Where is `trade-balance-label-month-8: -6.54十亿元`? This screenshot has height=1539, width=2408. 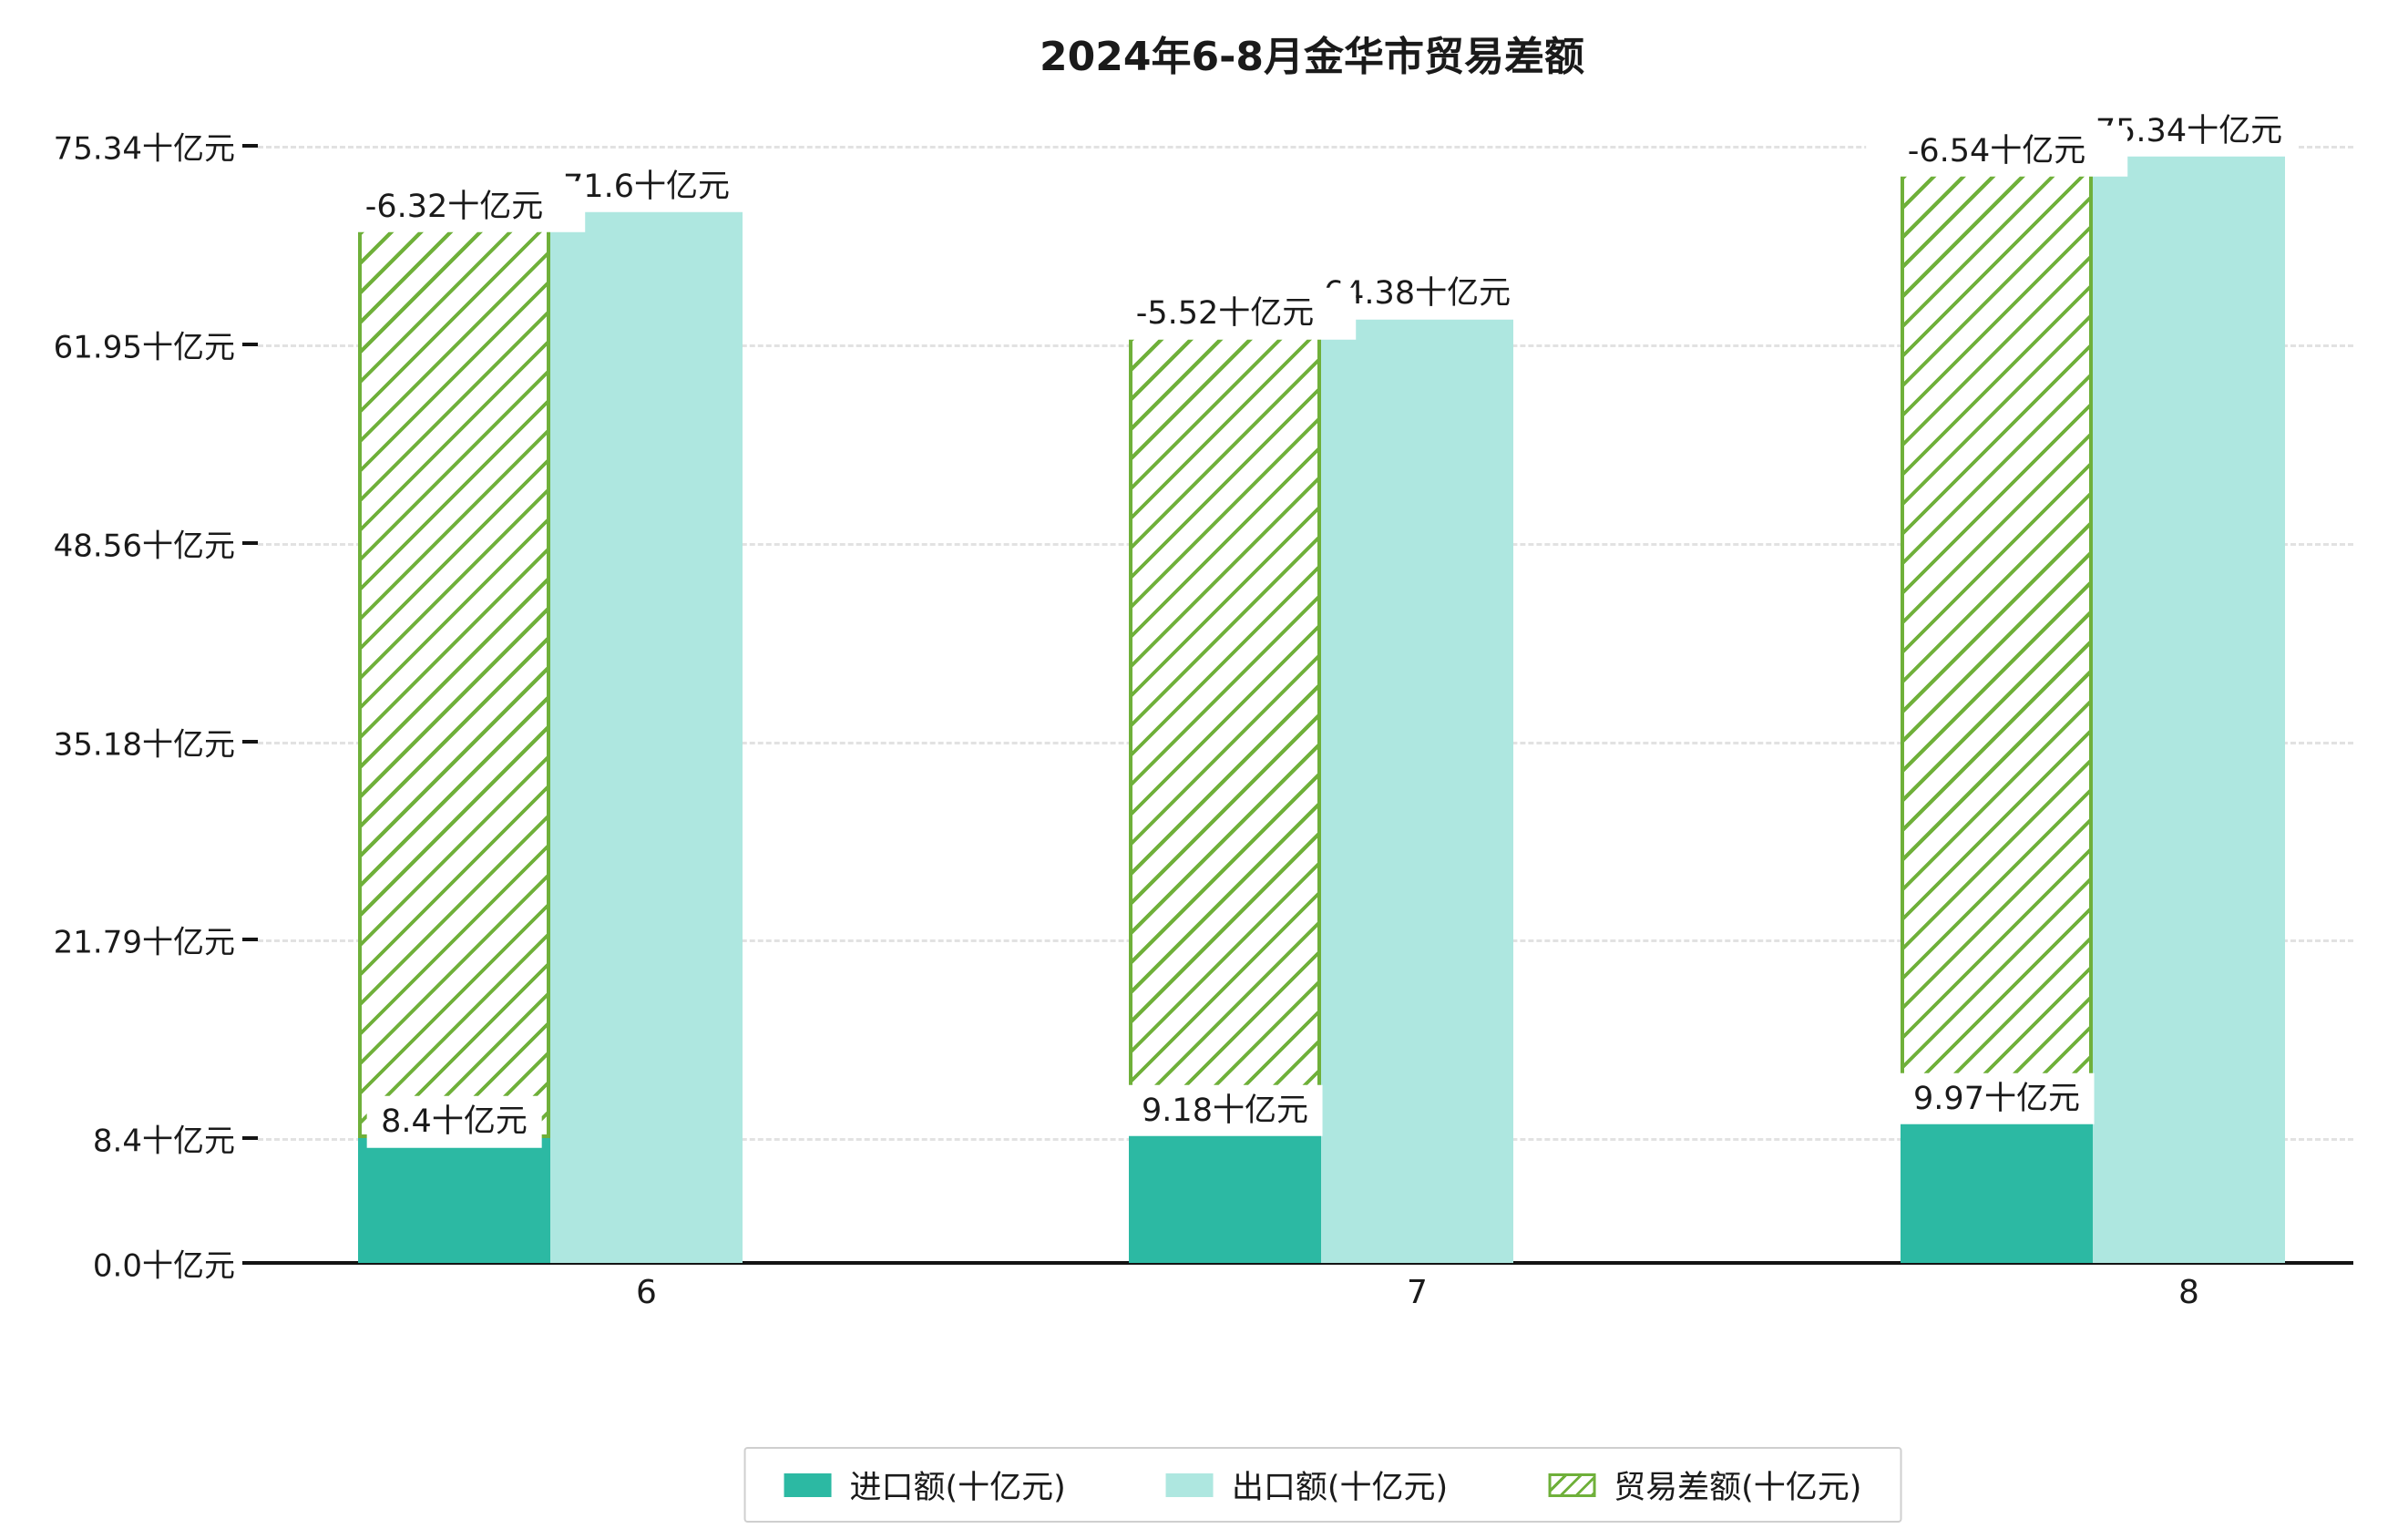
trade-balance-label-month-8: -6.54十亿元 is located at coordinates (1997, 151).